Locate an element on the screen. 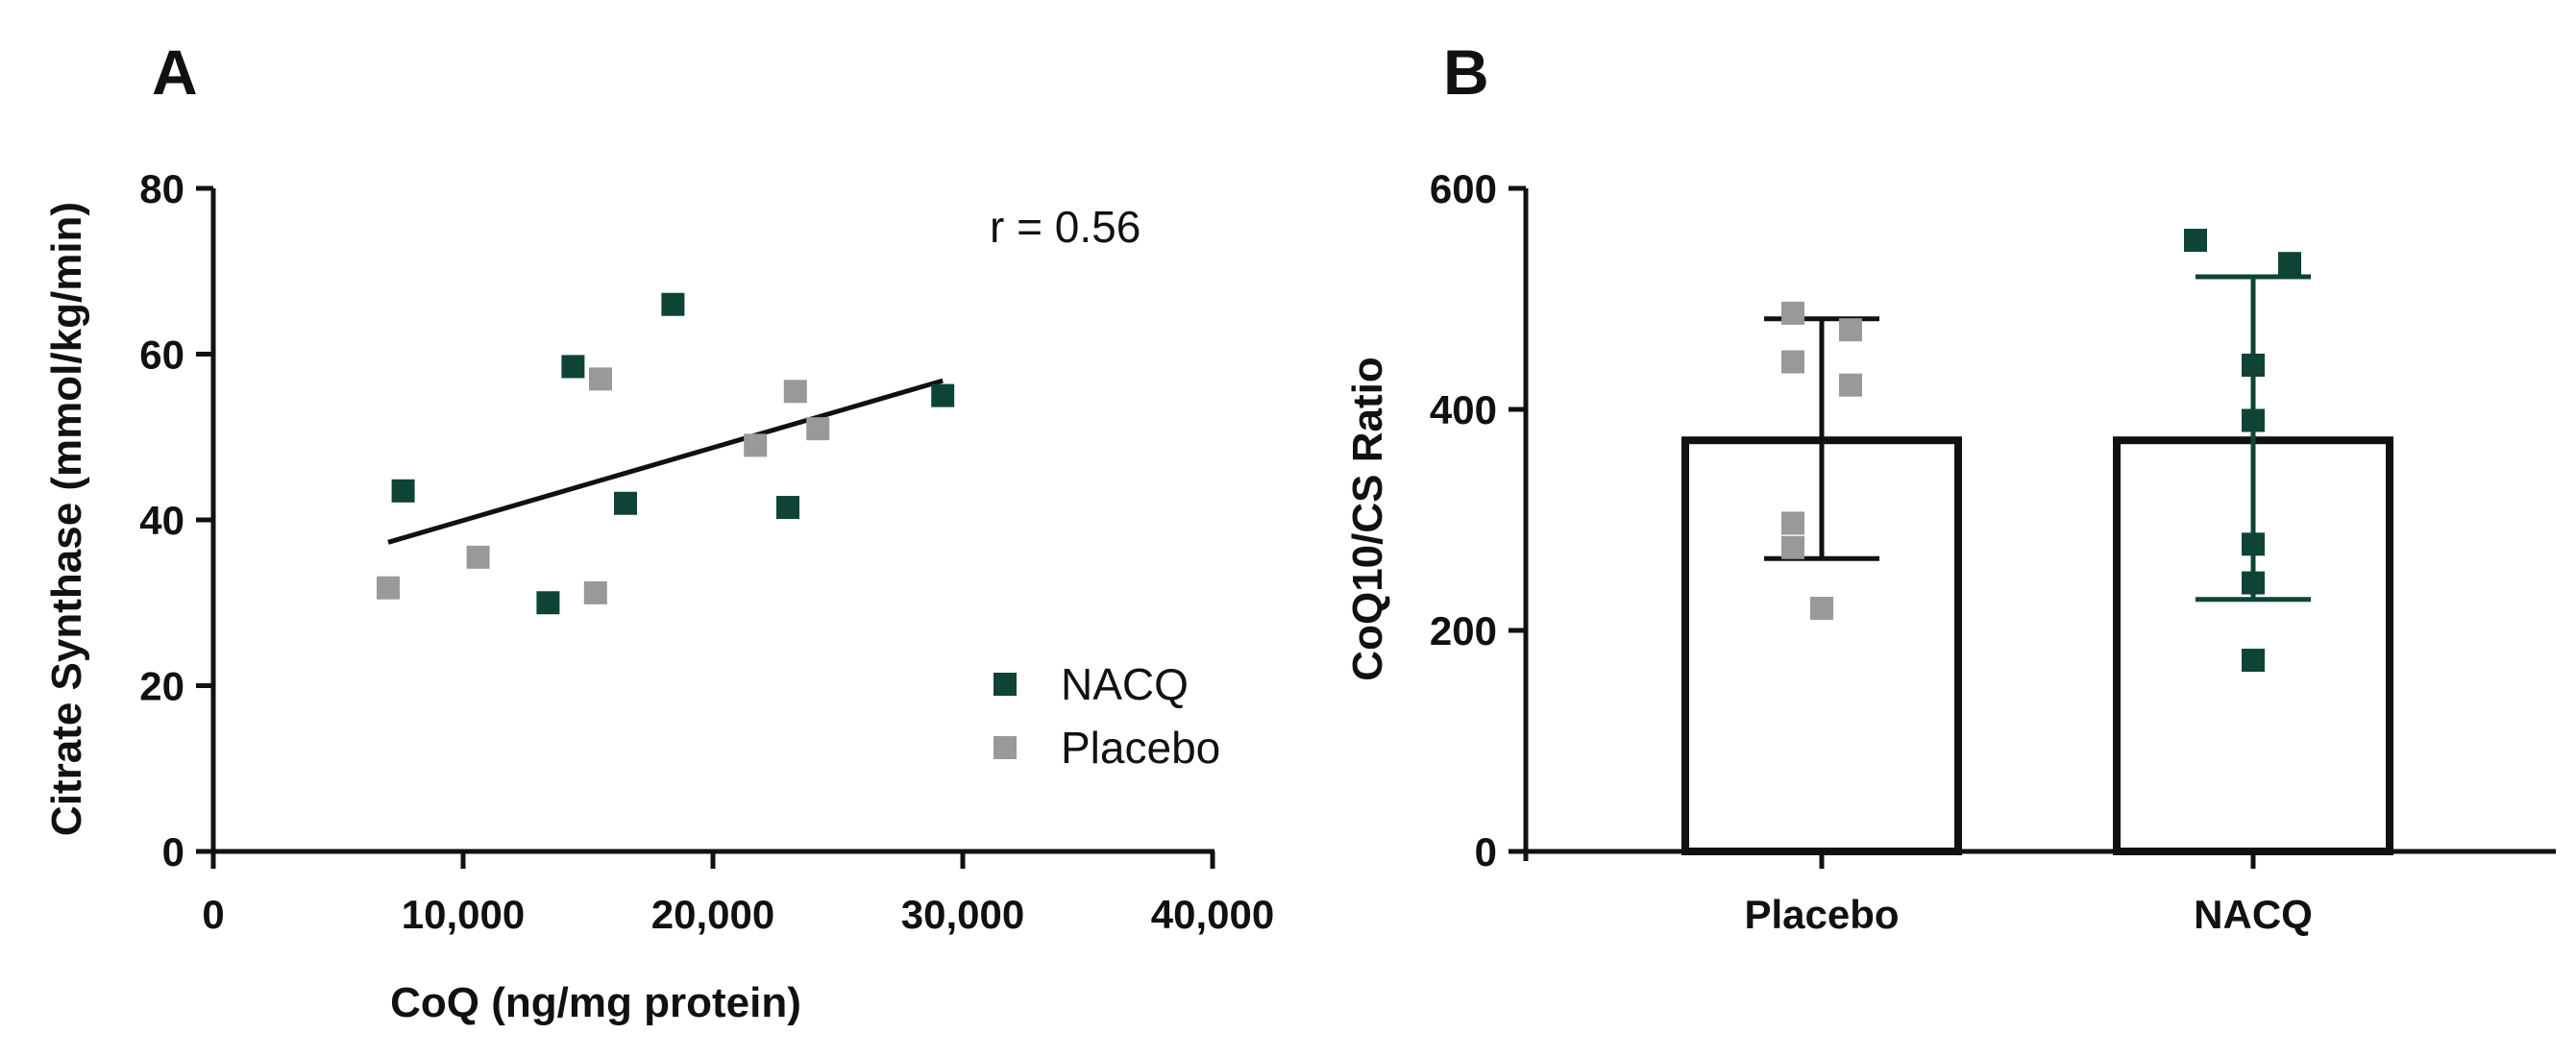 The width and height of the screenshot is (2576, 1059). panel-a-x-tick-label: 30,000 is located at coordinates (962, 914).